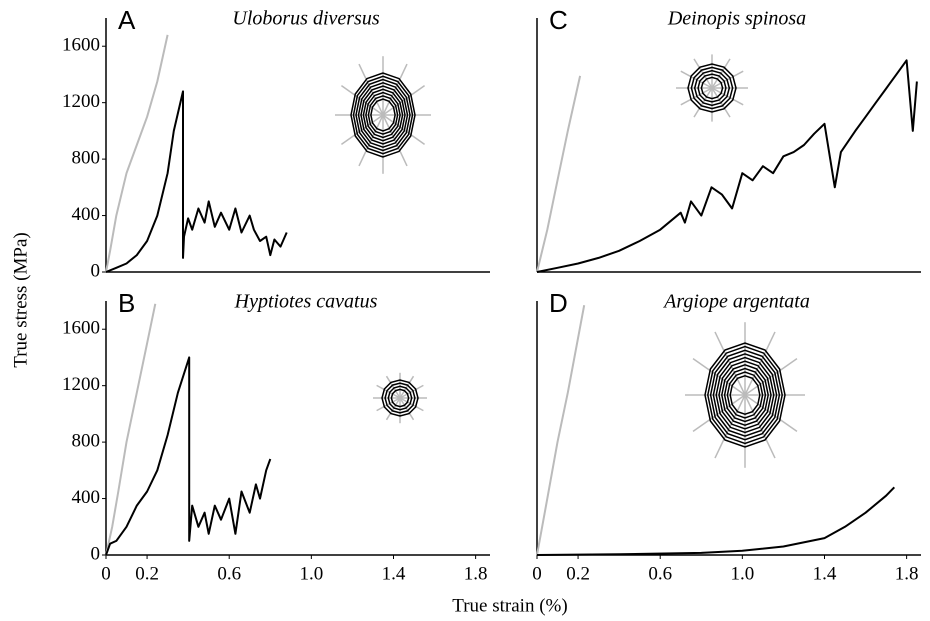 This screenshot has width=930, height=621. Describe the element at coordinates (558, 303) in the screenshot. I see `panel-letter: D` at that location.